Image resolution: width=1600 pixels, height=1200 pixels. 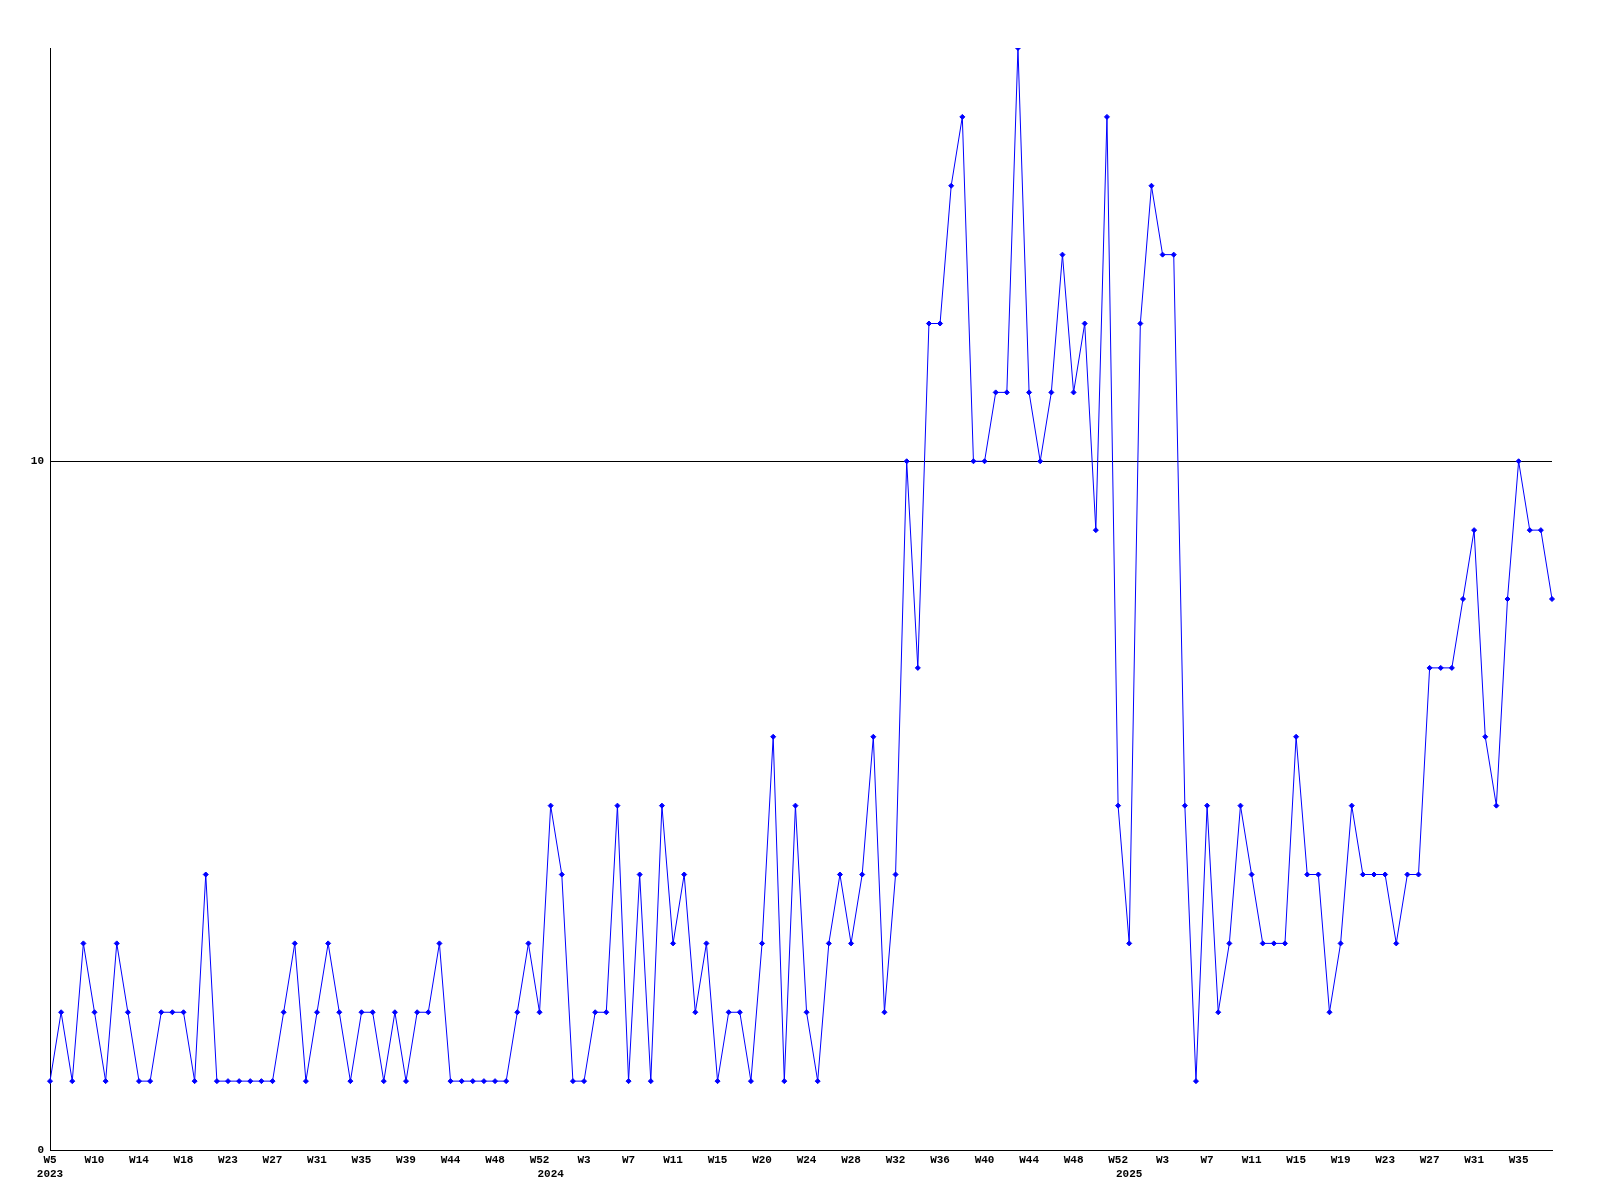 What do you see at coordinates (895, 1160) in the screenshot?
I see `x-tick-label: W32` at bounding box center [895, 1160].